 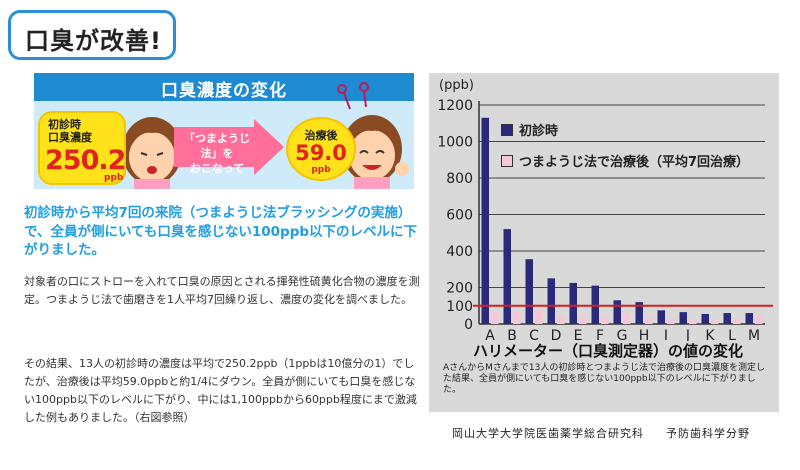 I want to click on x-tick-label-J: J, so click(x=687, y=334).